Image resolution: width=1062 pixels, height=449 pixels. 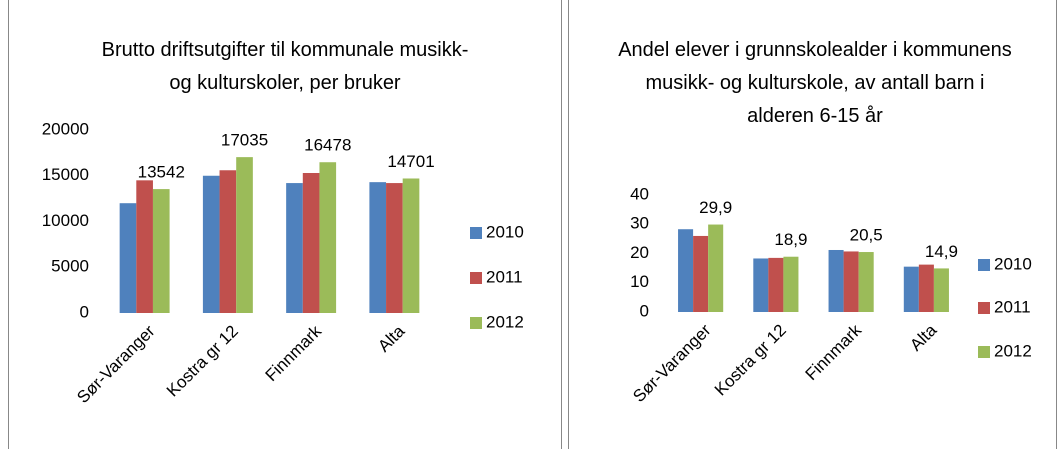 What do you see at coordinates (65, 128) in the screenshot?
I see `y-tick-label: 20000` at bounding box center [65, 128].